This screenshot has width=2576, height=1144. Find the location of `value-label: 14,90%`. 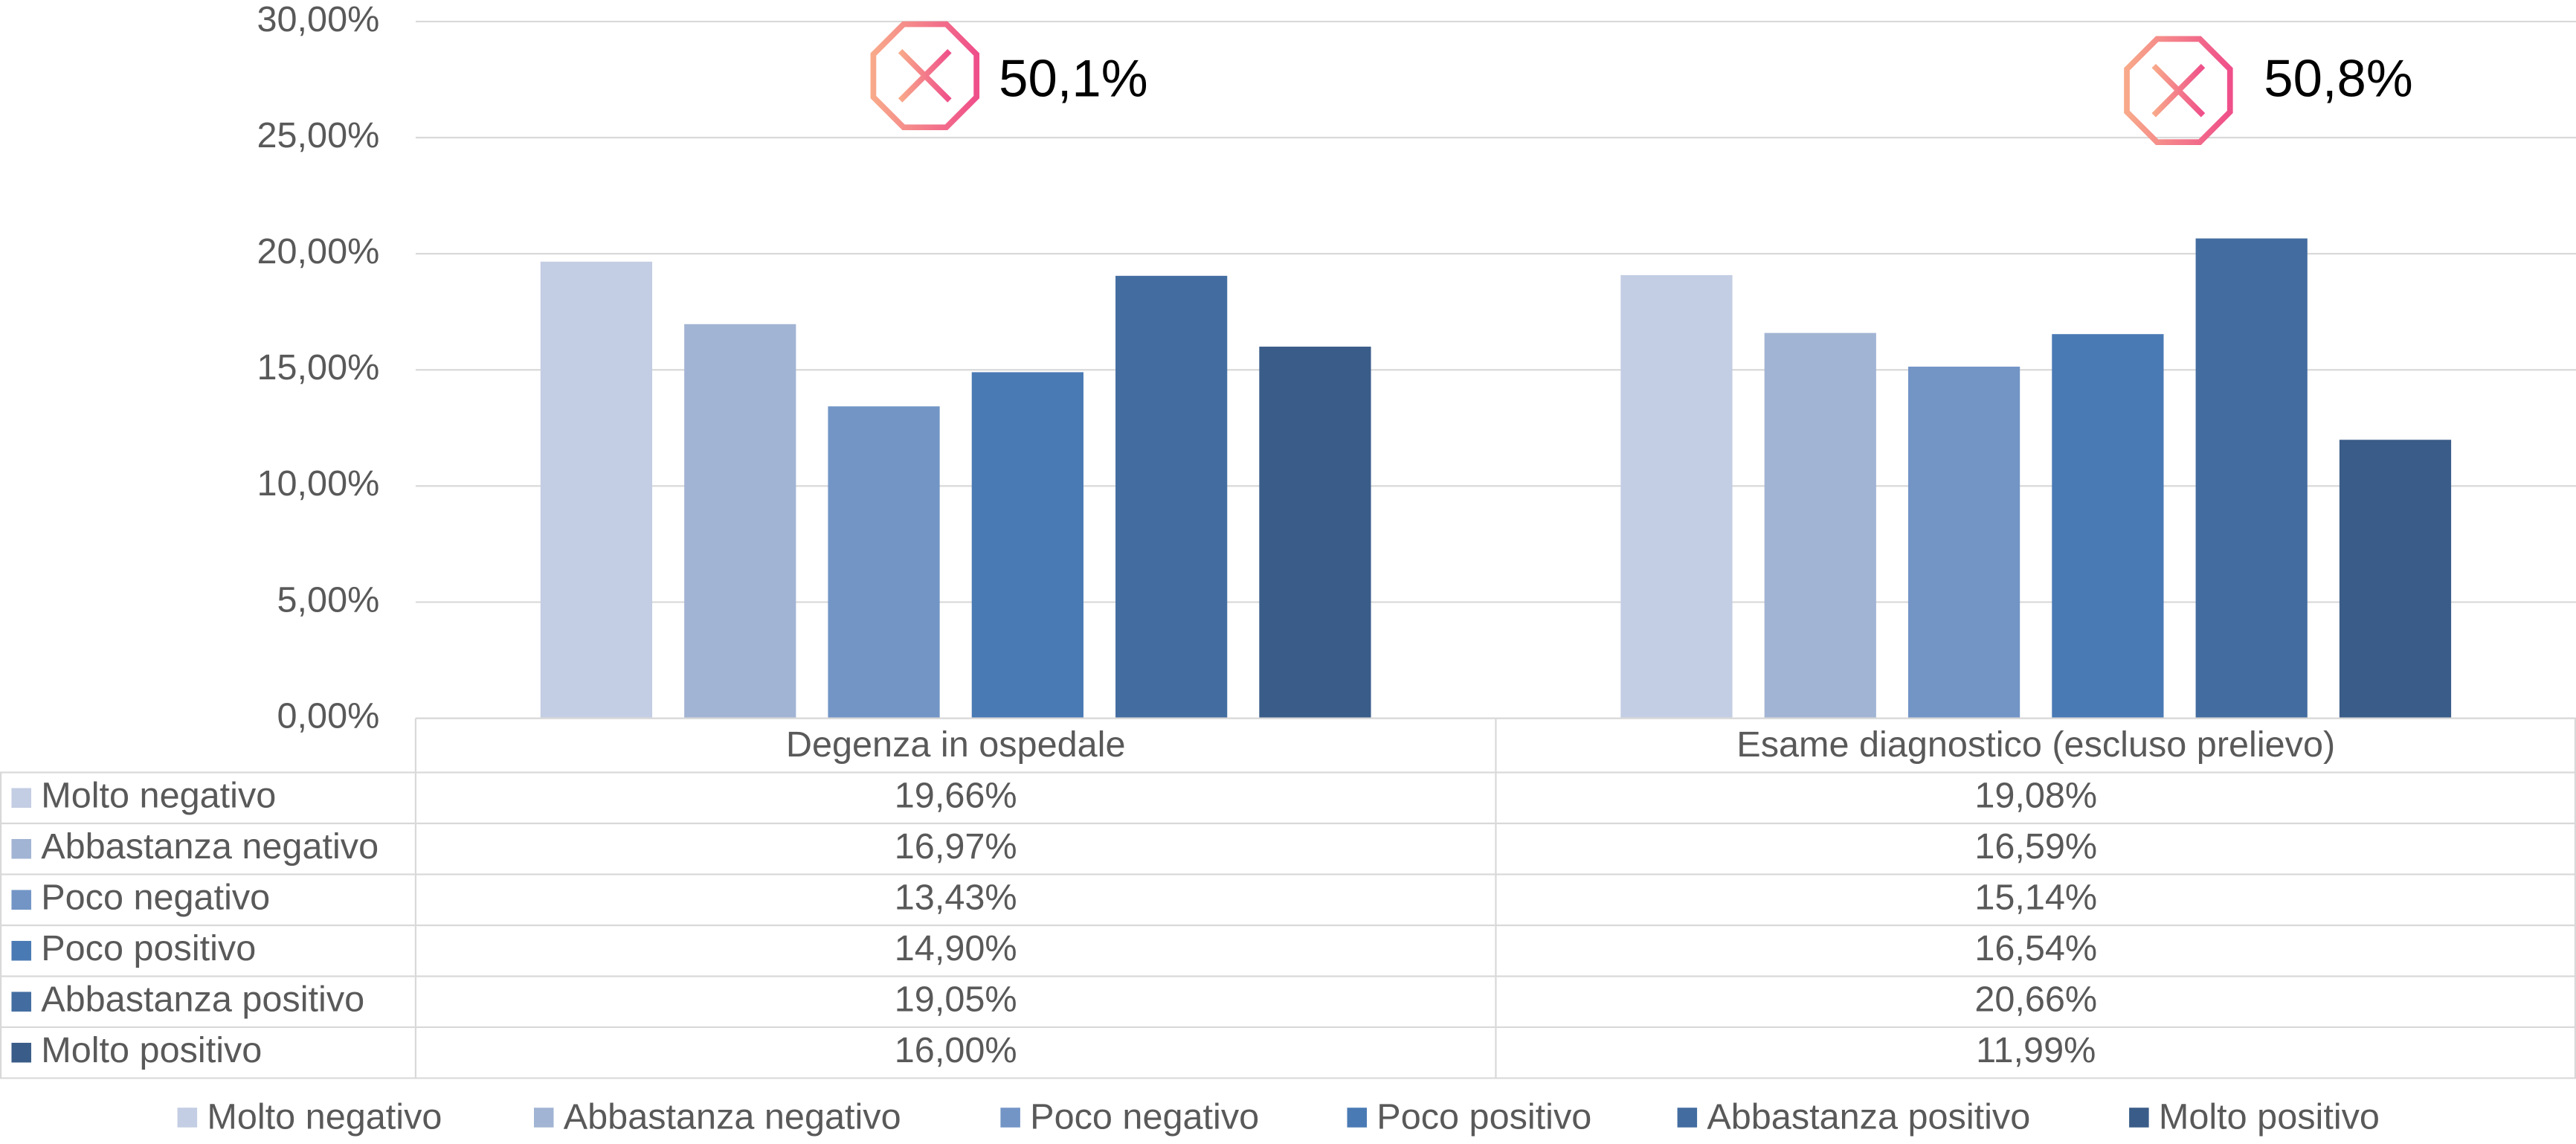

value-label: 14,90% is located at coordinates (956, 948).